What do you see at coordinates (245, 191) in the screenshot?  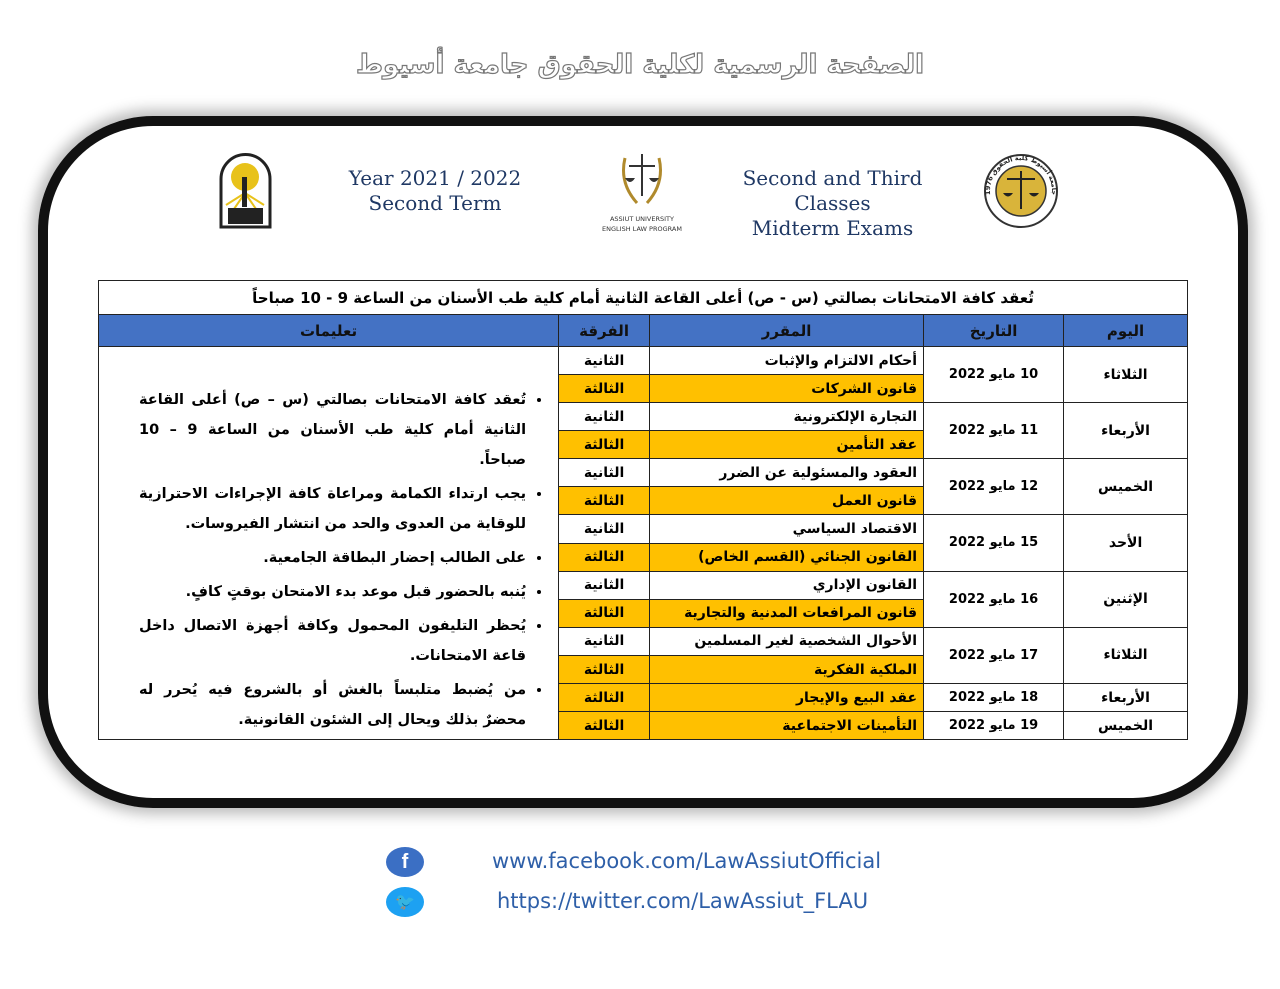 I see `assiut-university-logo` at bounding box center [245, 191].